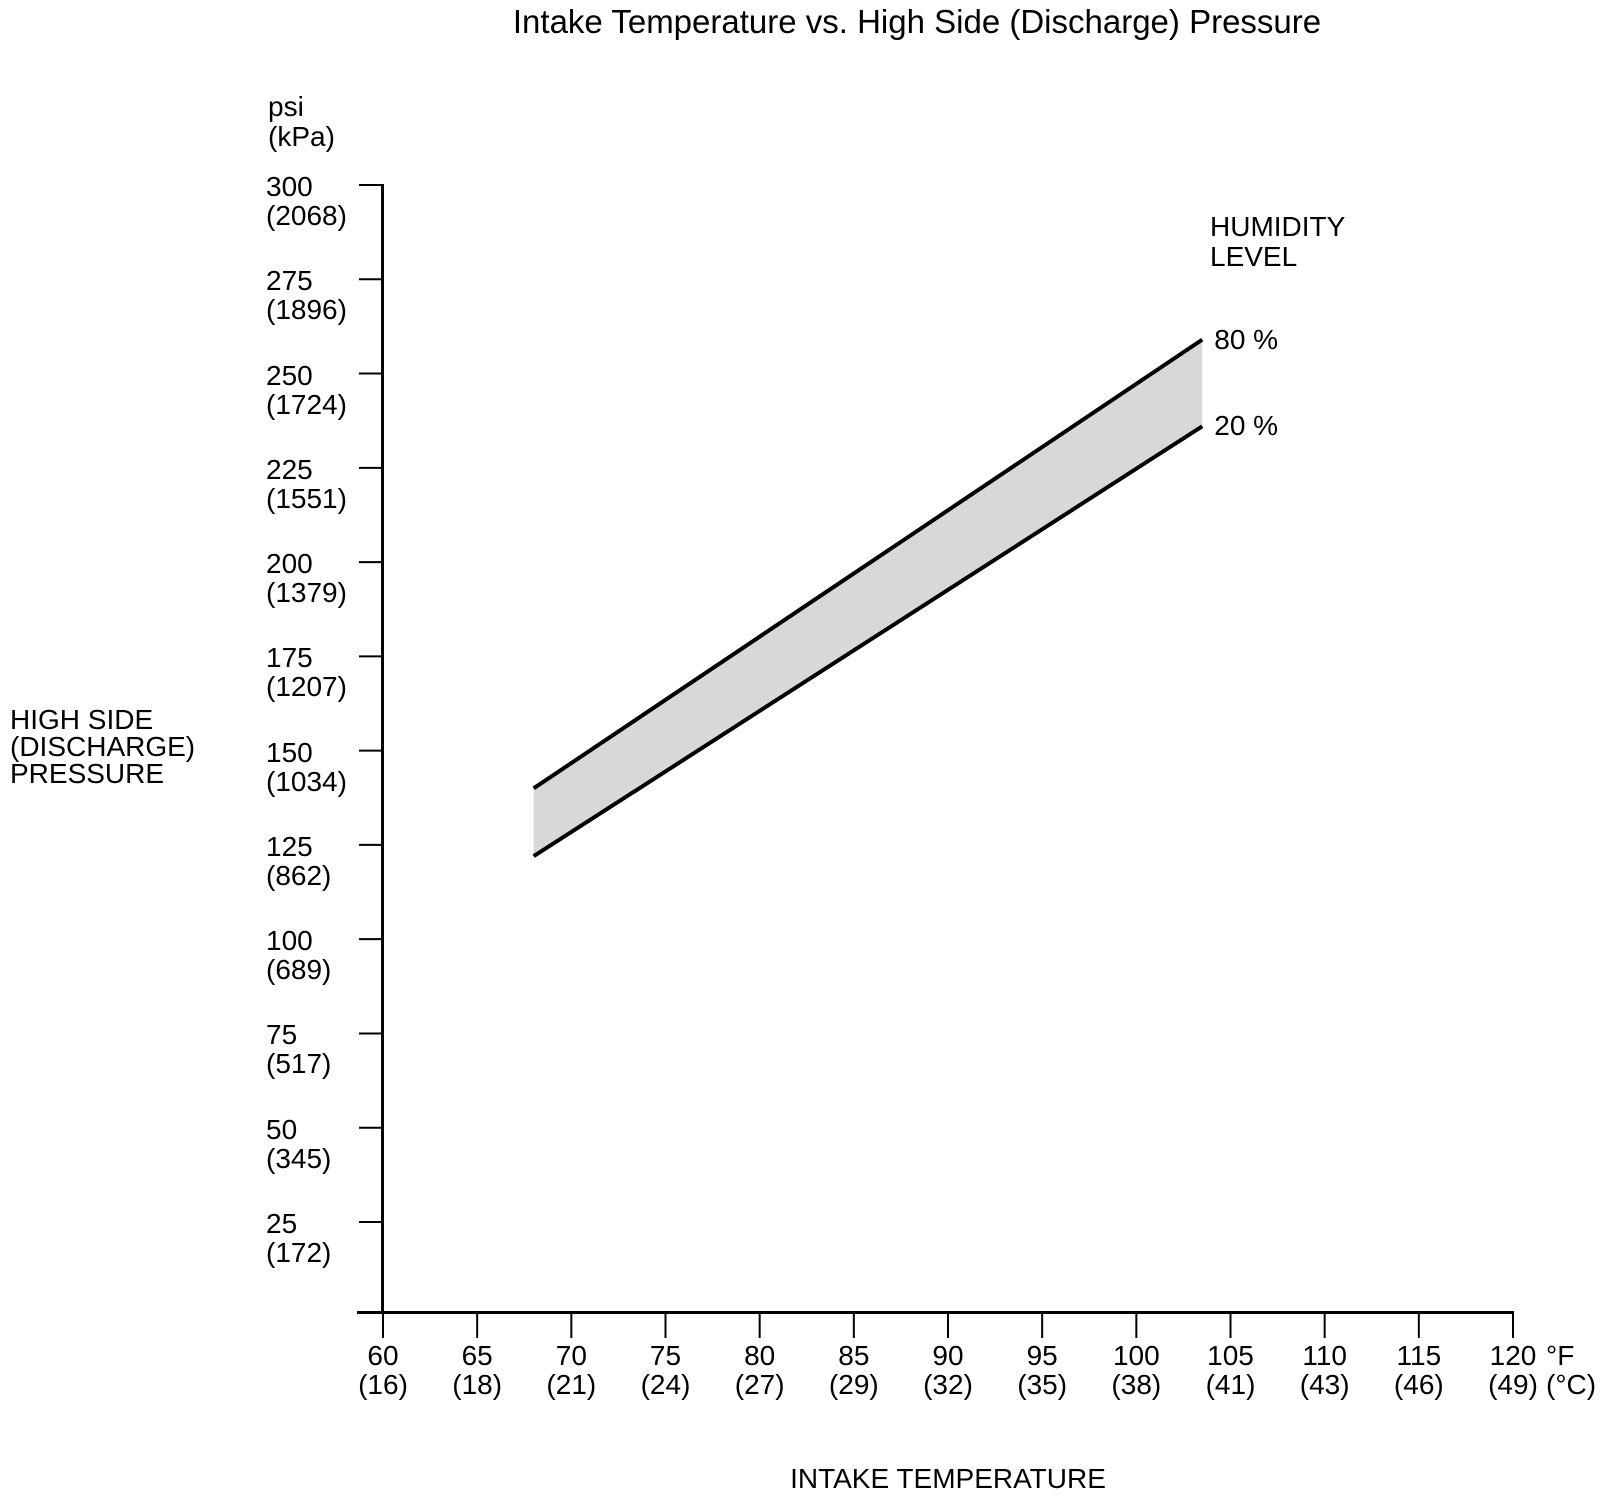 The height and width of the screenshot is (1502, 1606). Describe the element at coordinates (1571, 1384) in the screenshot. I see `x-axis-unit-c: (°C)` at that location.